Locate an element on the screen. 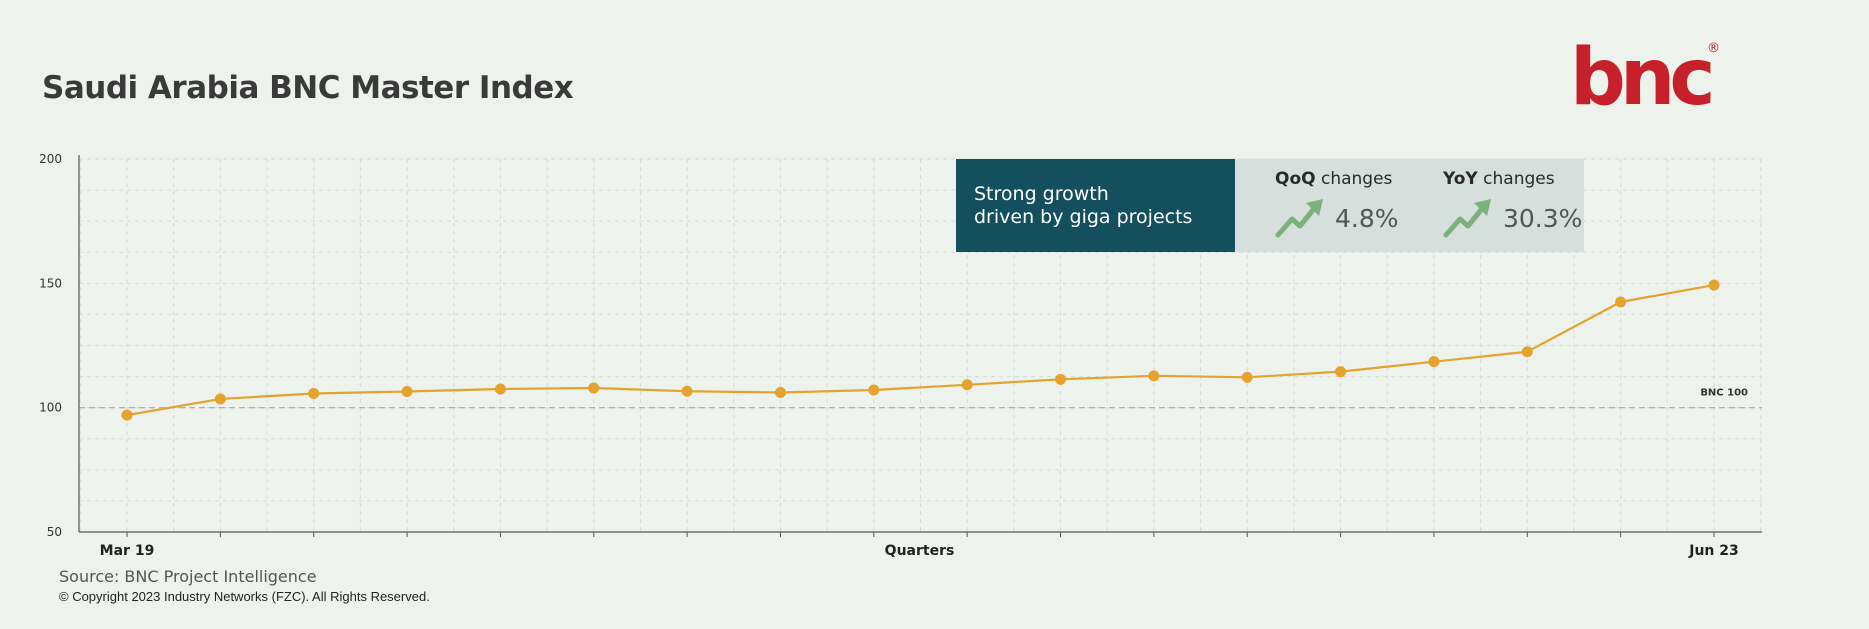 Image resolution: width=1869 pixels, height=629 pixels. yoy-label: YoY changes is located at coordinates (1512, 179).